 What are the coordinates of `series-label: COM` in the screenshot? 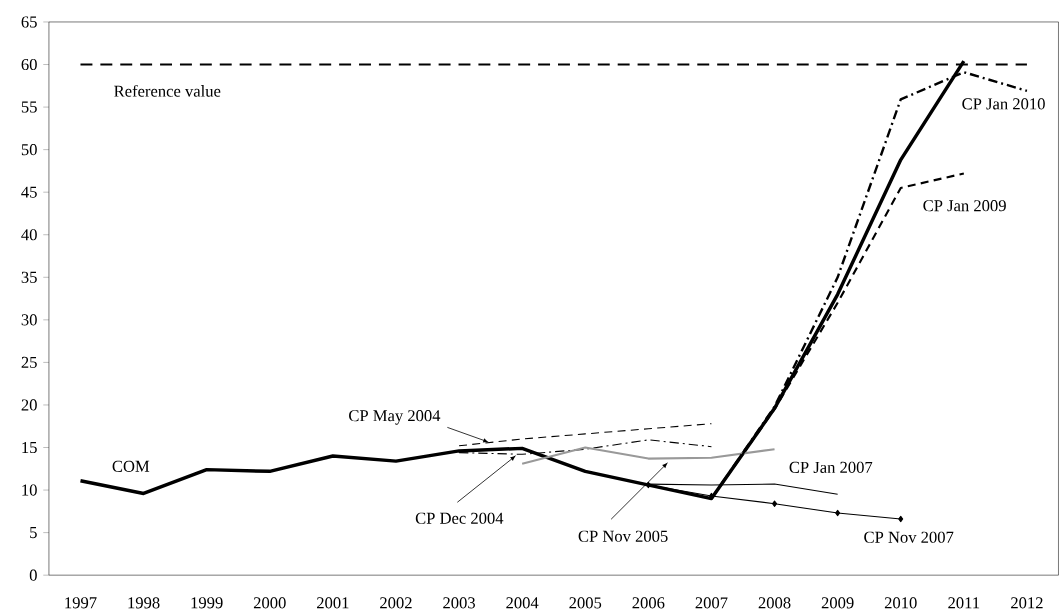 It's located at (131, 466).